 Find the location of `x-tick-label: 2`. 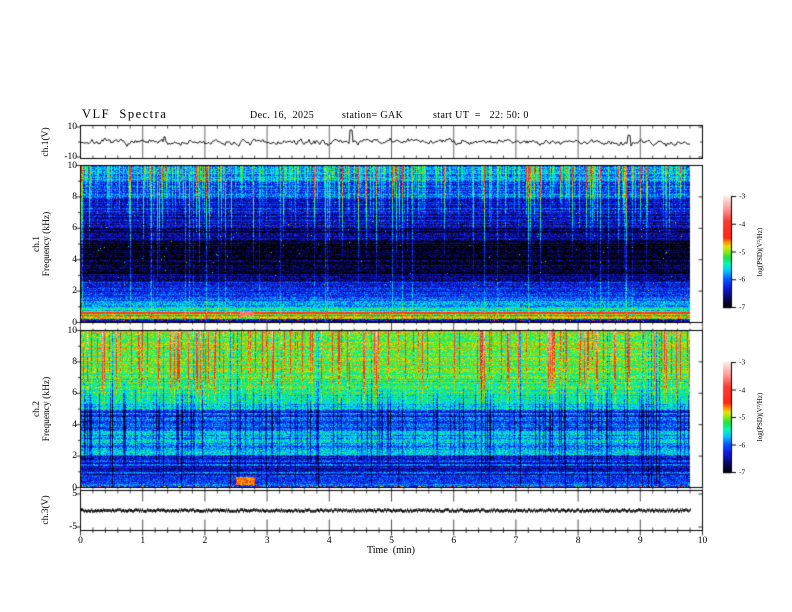

x-tick-label: 2 is located at coordinates (205, 541).